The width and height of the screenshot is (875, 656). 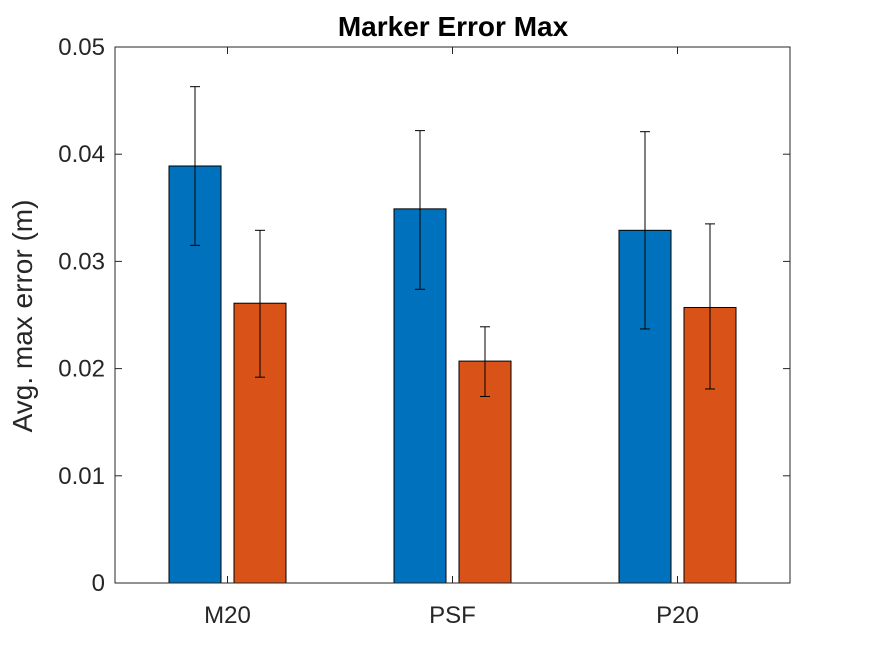 What do you see at coordinates (81, 369) in the screenshot?
I see `y-tick-label: 0.02` at bounding box center [81, 369].